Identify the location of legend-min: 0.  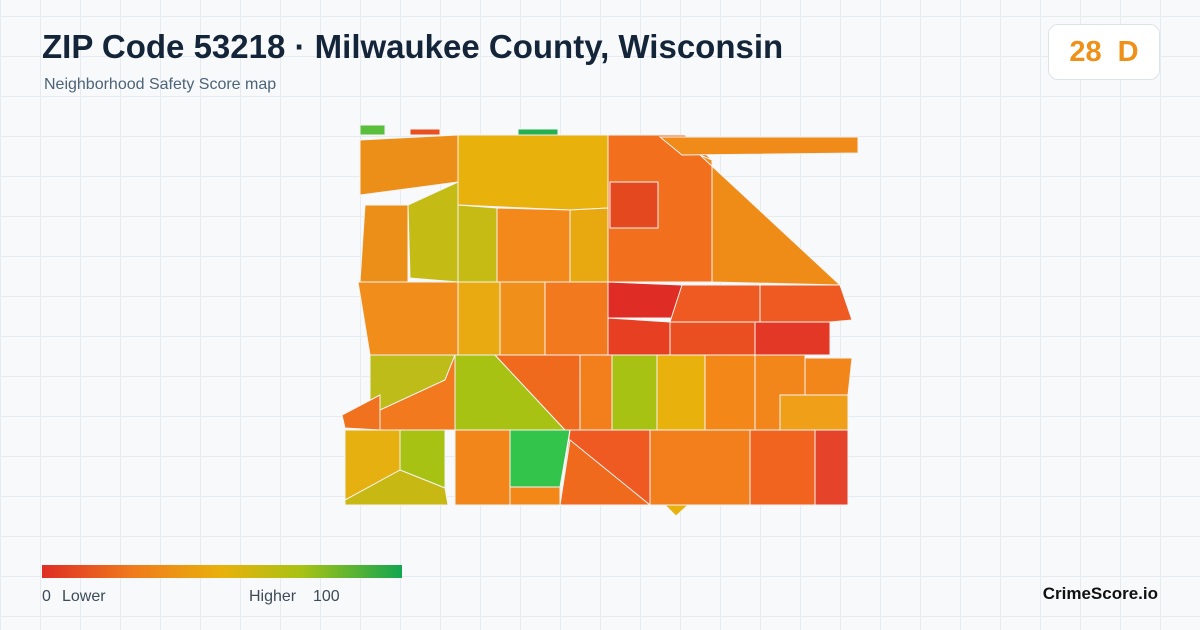
(46, 596).